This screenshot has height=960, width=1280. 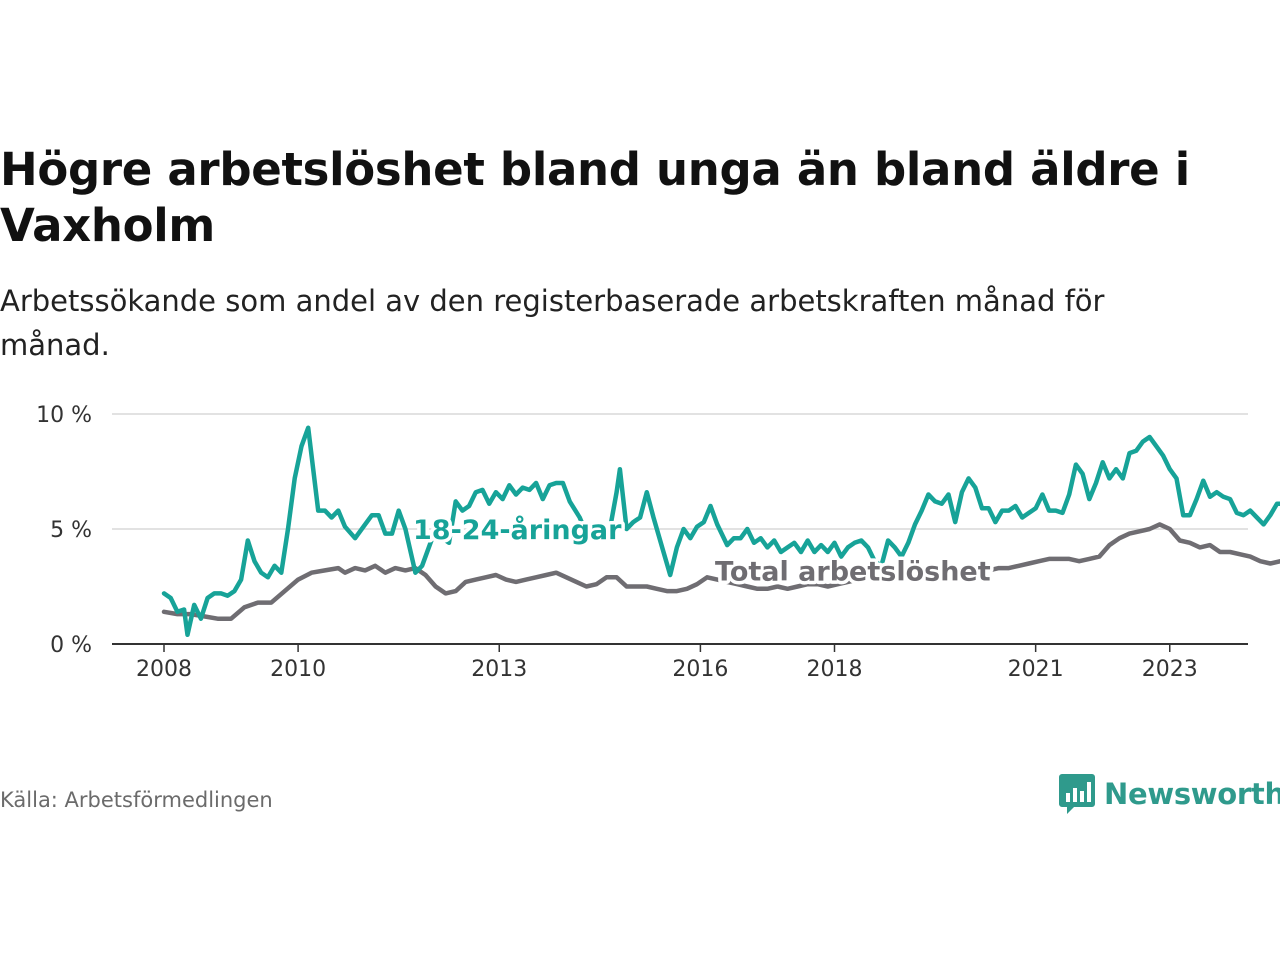 What do you see at coordinates (298, 669) in the screenshot?
I see `x-tick-label: 2010` at bounding box center [298, 669].